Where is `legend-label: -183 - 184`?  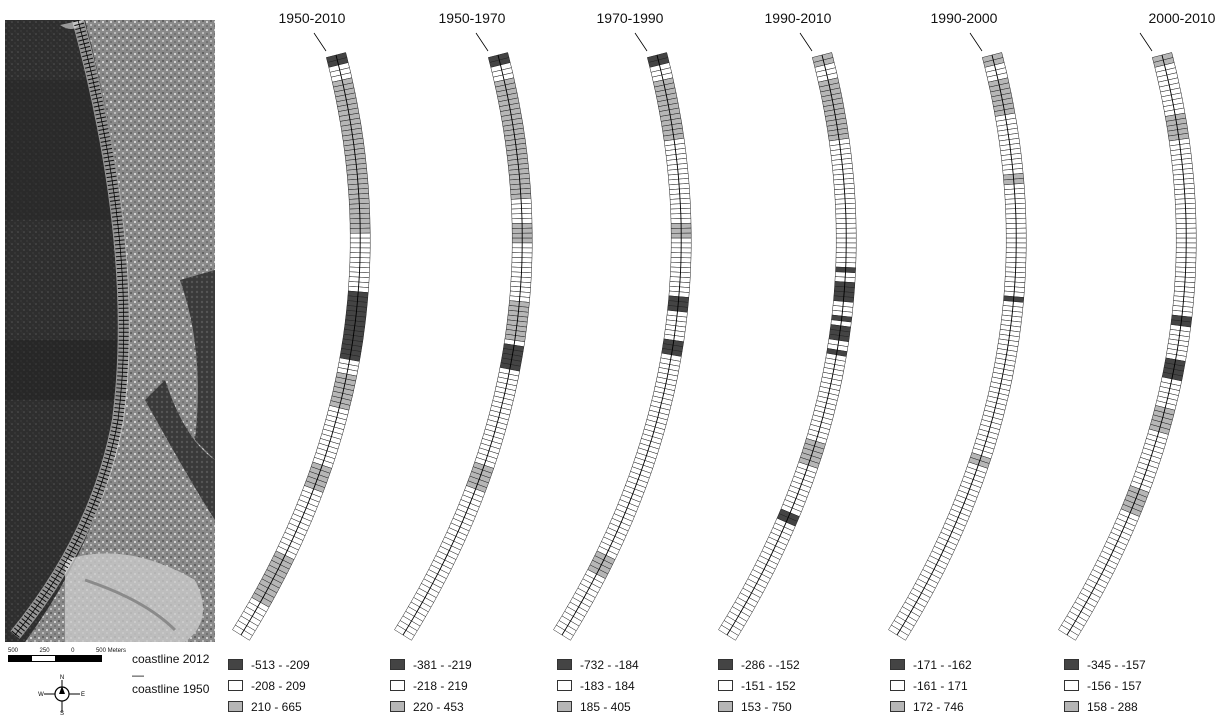
legend-label: -183 - 184 is located at coordinates (607, 685).